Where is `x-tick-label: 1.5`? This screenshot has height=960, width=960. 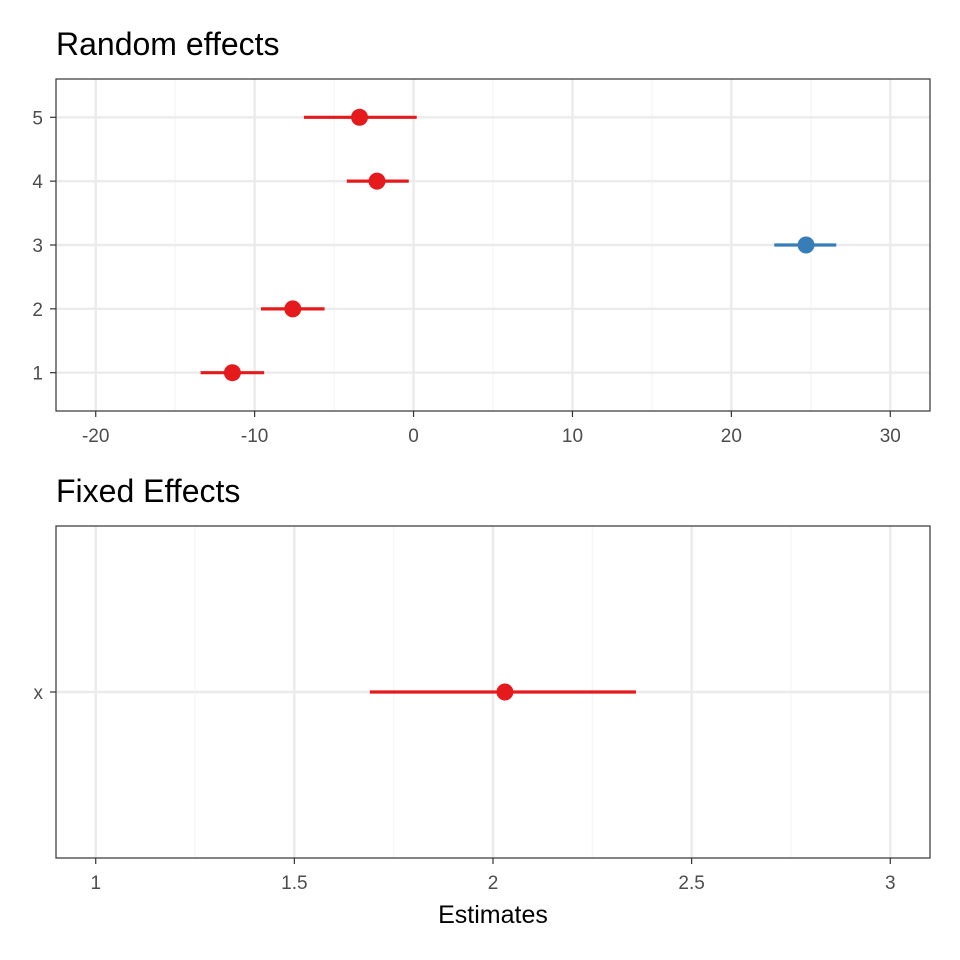
x-tick-label: 1.5 is located at coordinates (294, 883).